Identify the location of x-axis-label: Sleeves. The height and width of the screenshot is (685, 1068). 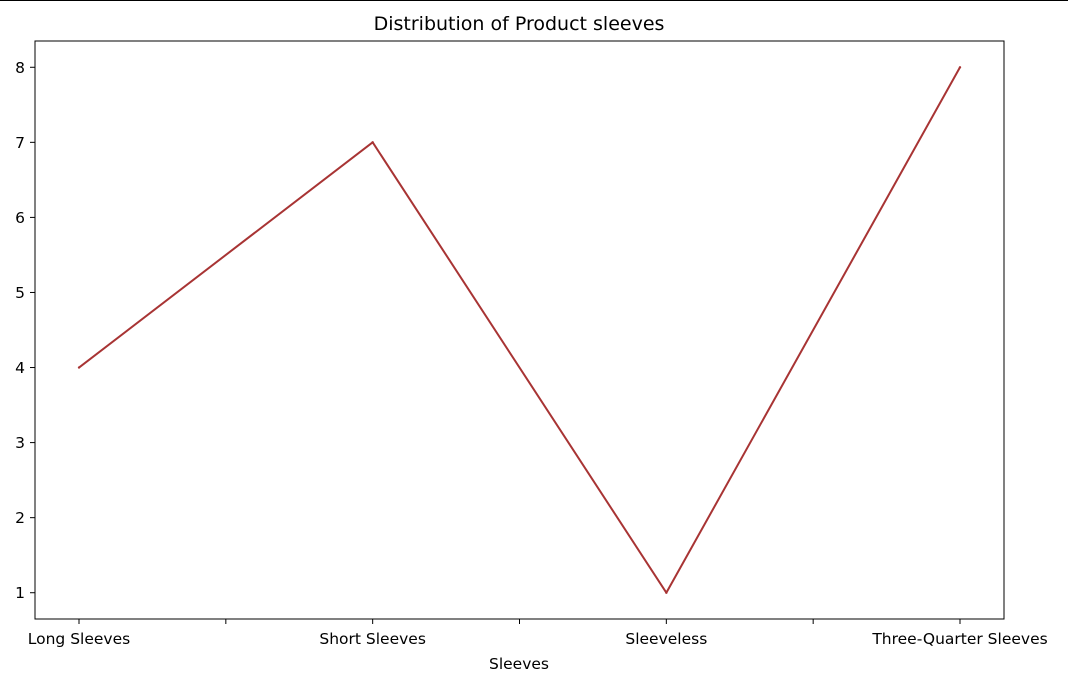
(519, 664).